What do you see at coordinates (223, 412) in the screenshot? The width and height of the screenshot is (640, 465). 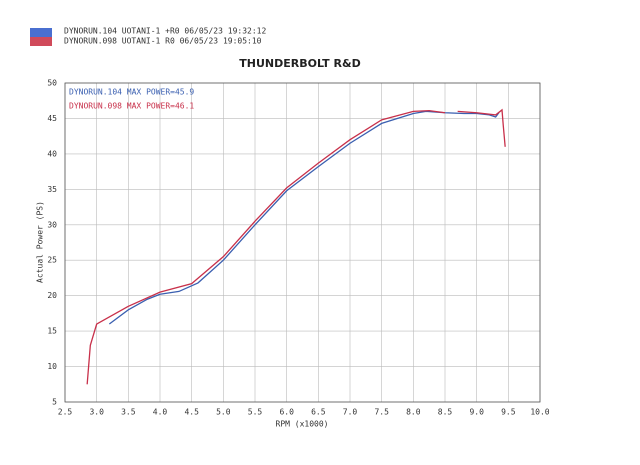 I see `x-tick-label: 5.0` at bounding box center [223, 412].